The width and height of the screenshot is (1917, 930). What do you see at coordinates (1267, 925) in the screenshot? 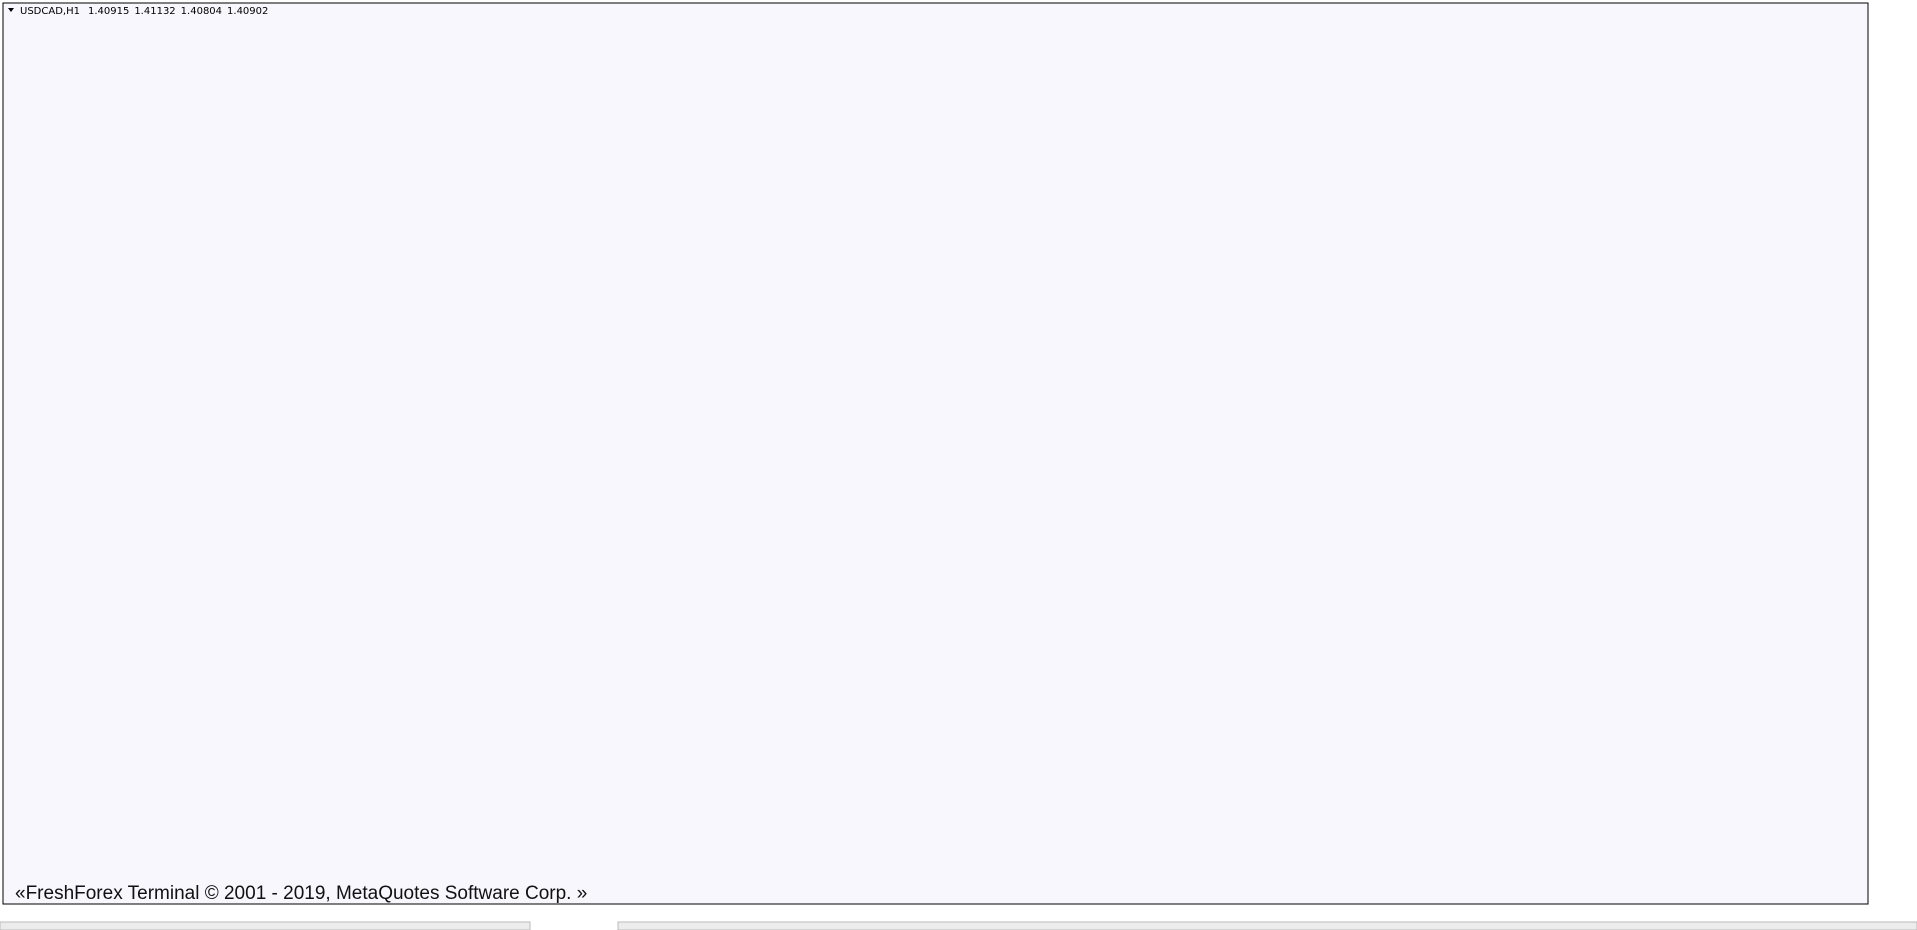
I see `scrollbar` at bounding box center [1267, 925].